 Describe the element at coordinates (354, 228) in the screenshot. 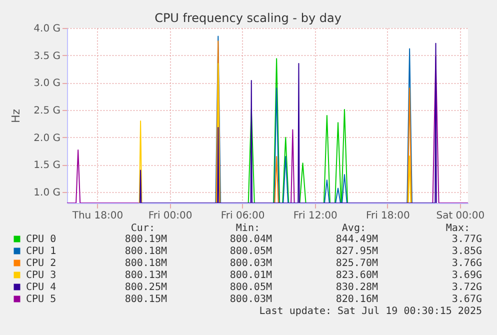

I see `text: Avg:` at that location.